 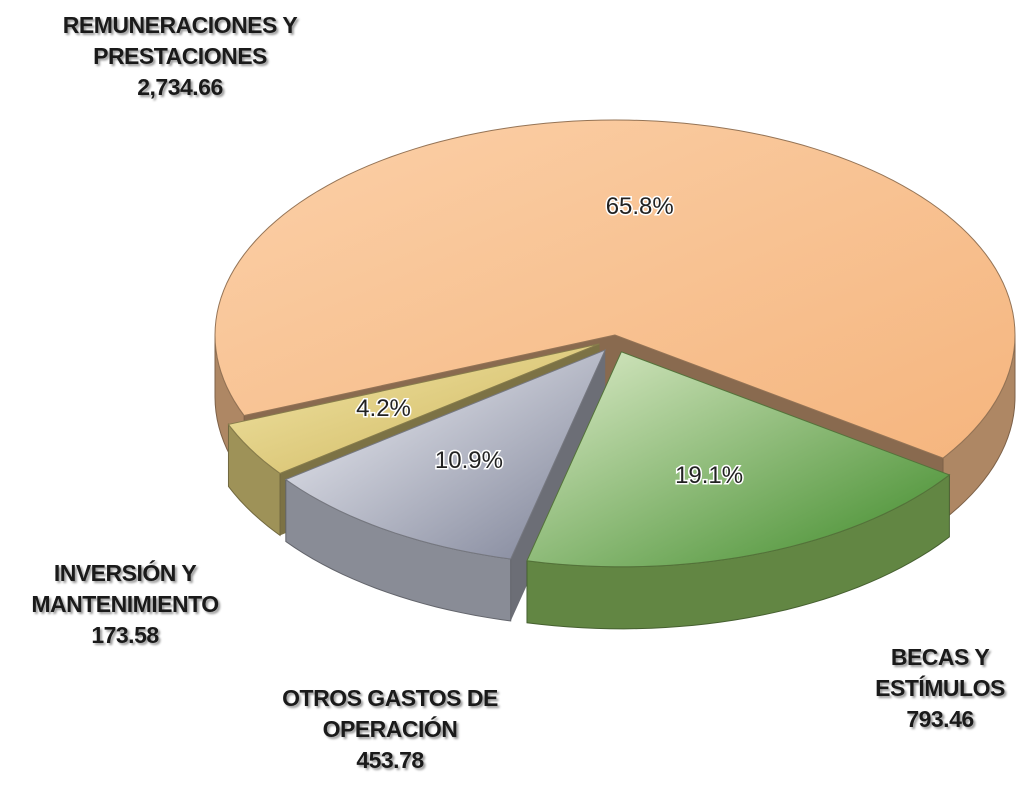 What do you see at coordinates (390, 760) in the screenshot?
I see `value-label: 453.78` at bounding box center [390, 760].